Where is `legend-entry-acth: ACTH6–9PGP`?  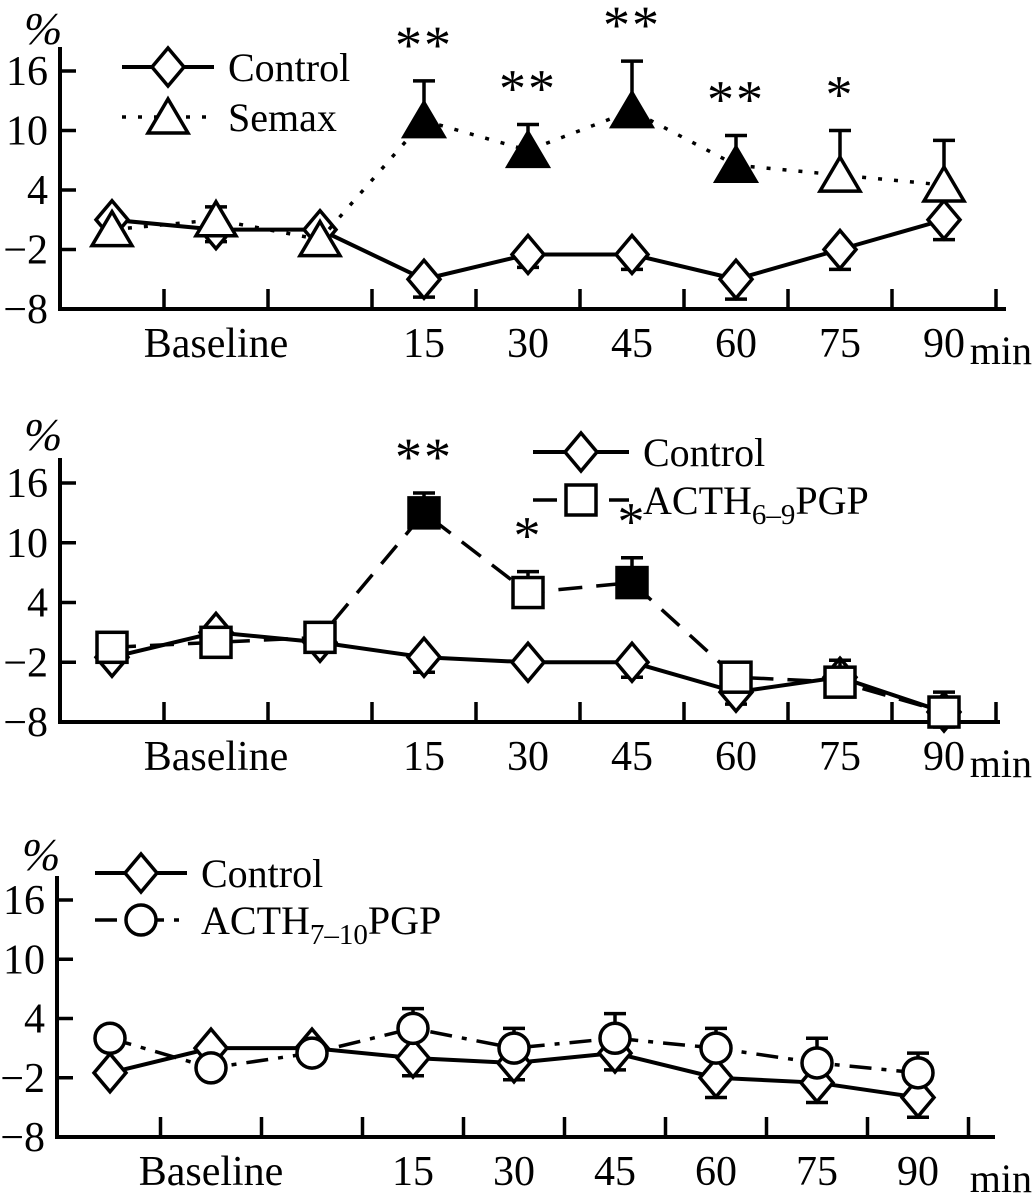 legend-entry-acth: ACTH6–9PGP is located at coordinates (701, 504).